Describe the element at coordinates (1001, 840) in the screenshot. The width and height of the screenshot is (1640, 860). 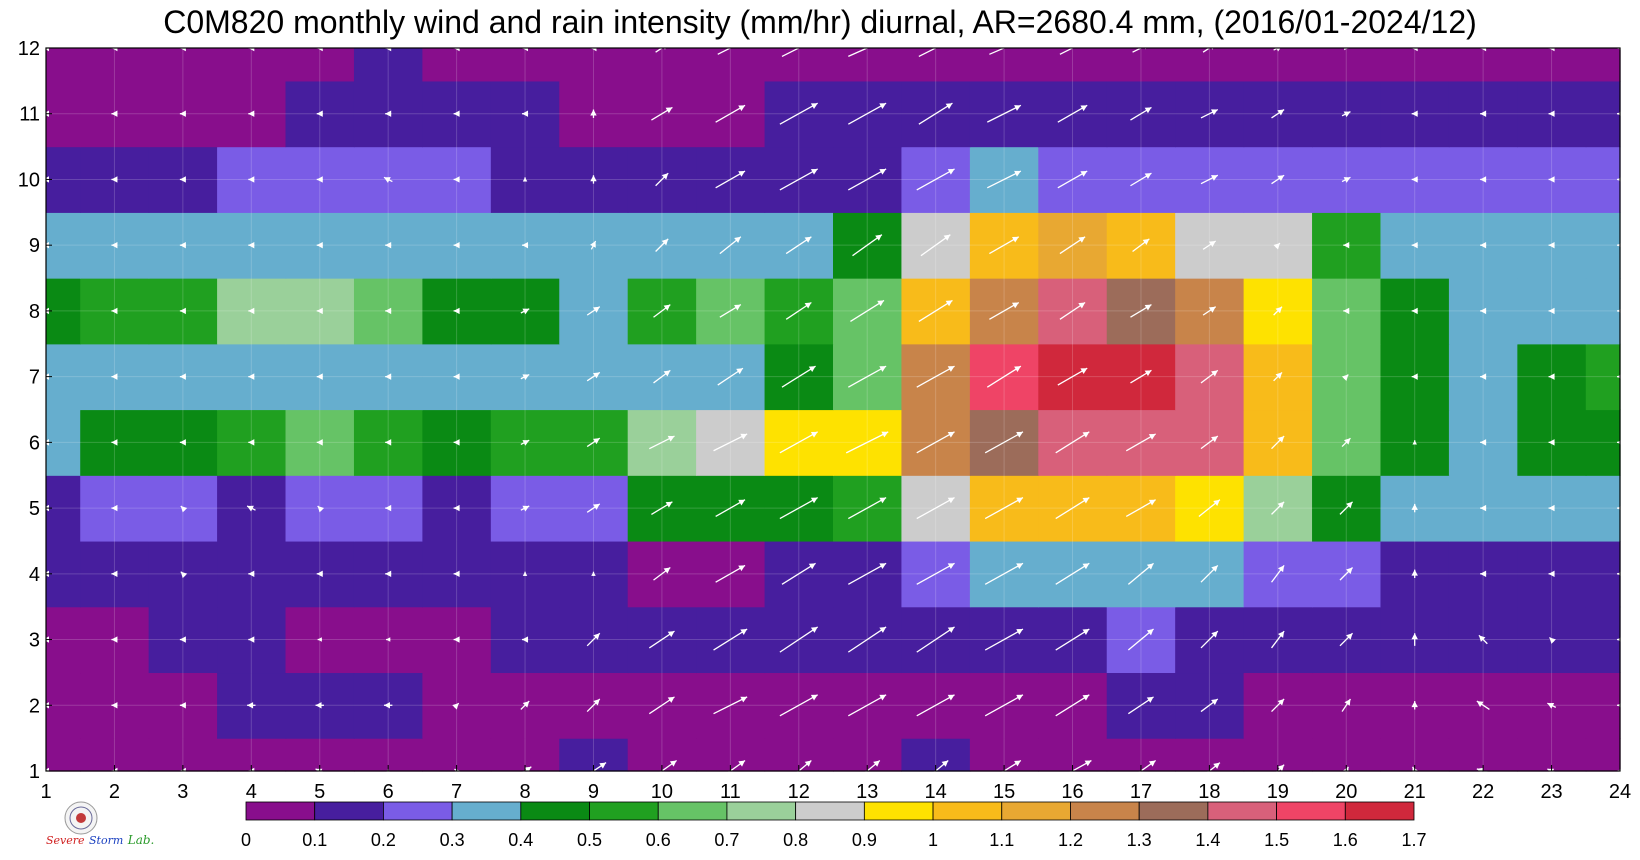
I see `colorbar-tick-label: 1.1` at that location.